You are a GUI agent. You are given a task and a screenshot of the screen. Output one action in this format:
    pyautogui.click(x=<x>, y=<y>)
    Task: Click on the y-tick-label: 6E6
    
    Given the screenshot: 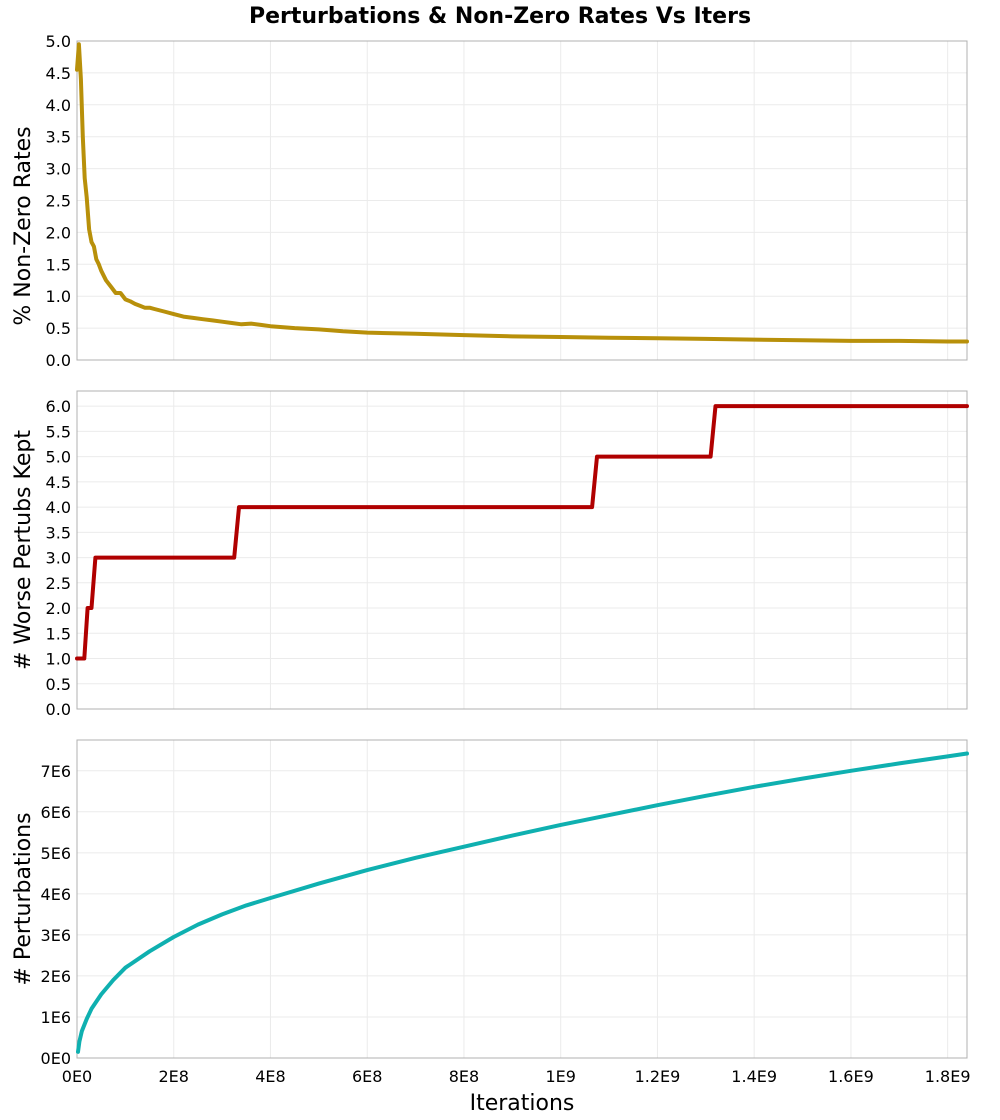 What is the action you would take?
    pyautogui.click(x=56, y=812)
    